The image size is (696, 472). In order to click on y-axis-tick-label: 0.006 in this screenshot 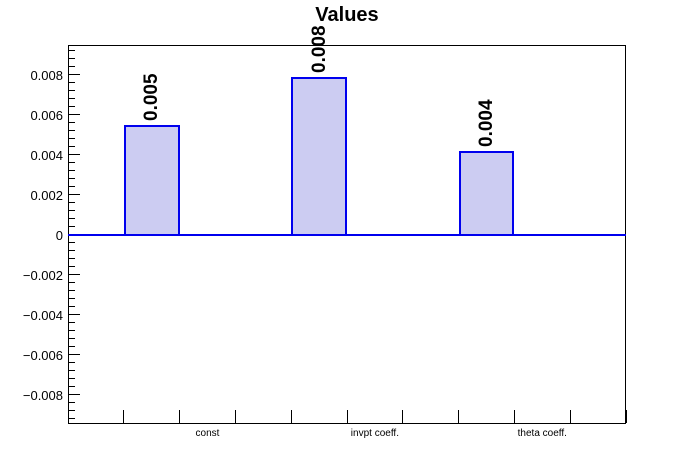, I will do `click(46, 115)`.